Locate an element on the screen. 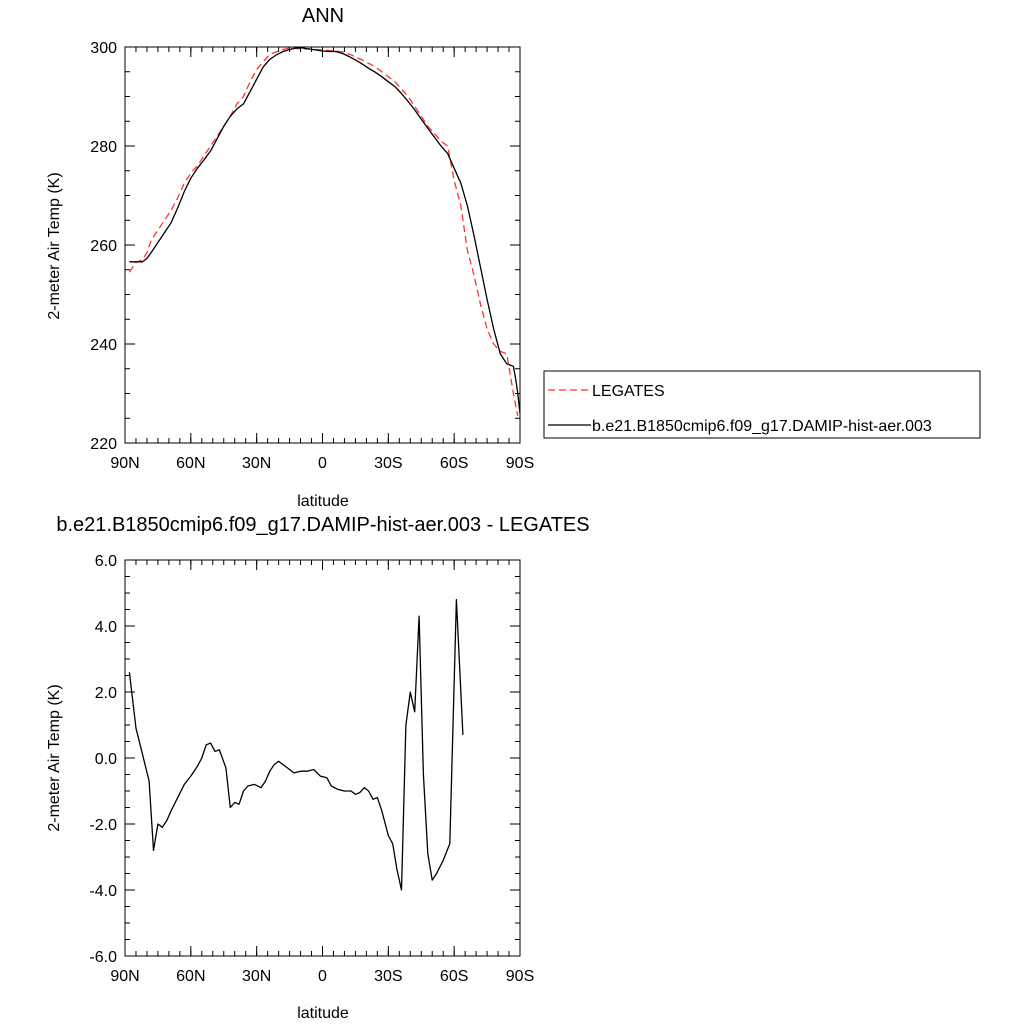 The width and height of the screenshot is (1024, 1024). series-line-difference is located at coordinates (296, 744).